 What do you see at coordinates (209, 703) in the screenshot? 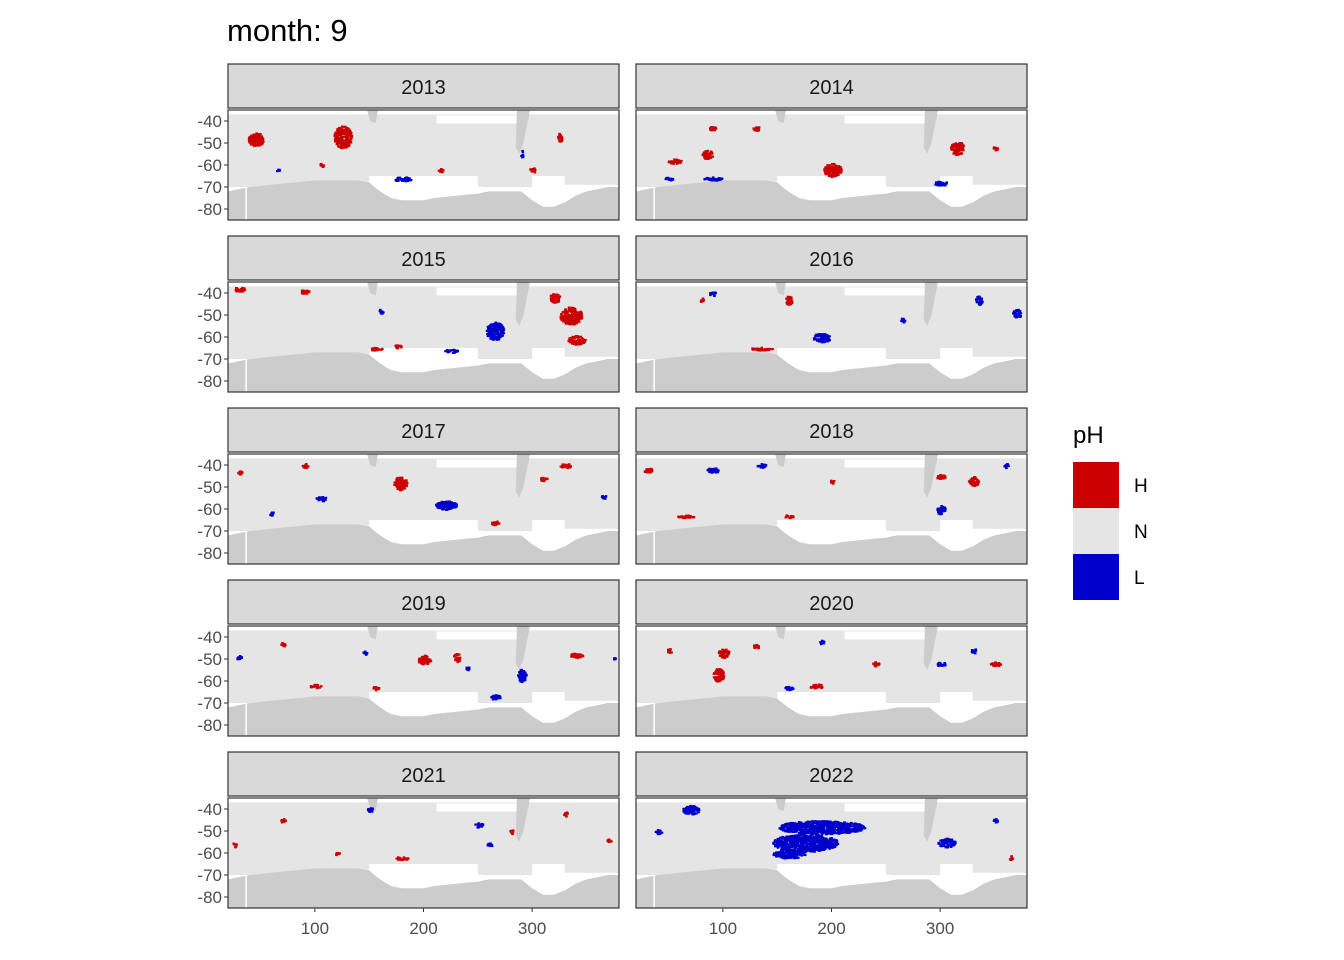
I see `y-tick-label: -70` at bounding box center [209, 703].